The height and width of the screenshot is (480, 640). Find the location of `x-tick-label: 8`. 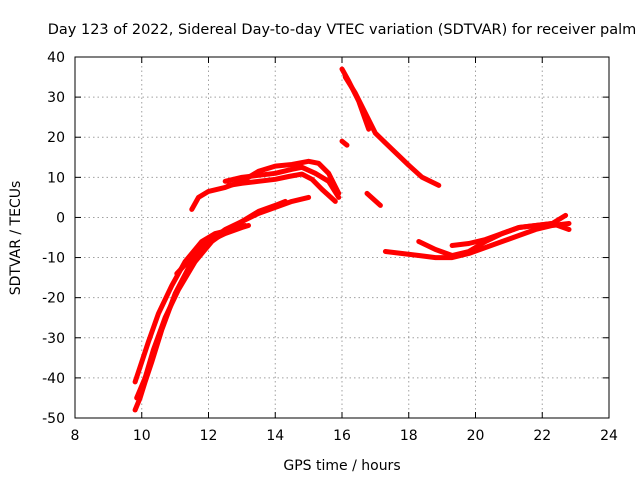

x-tick-label: 8 is located at coordinates (75, 436).